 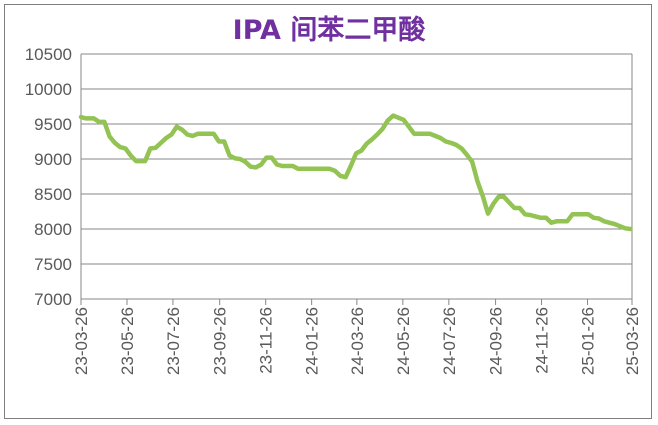 What do you see at coordinates (127, 341) in the screenshot?
I see `x-tick-label: 23-05-26` at bounding box center [127, 341].